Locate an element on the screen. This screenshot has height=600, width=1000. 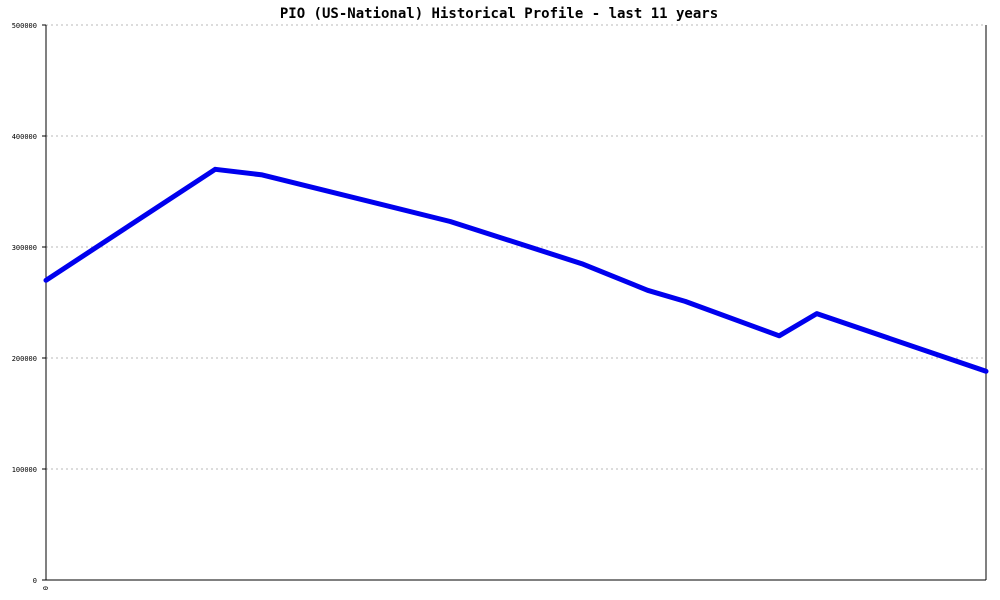
y-tick-label: 100000 is located at coordinates (24, 470).